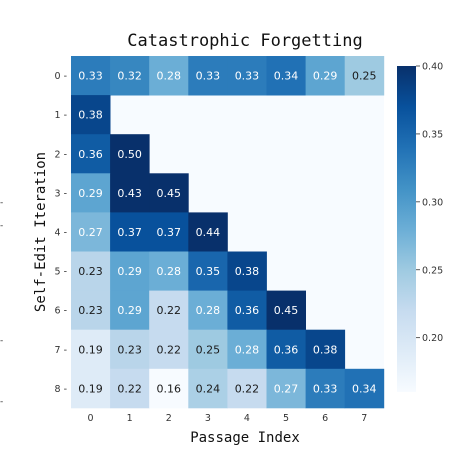 The image size is (465, 473). What do you see at coordinates (247, 418) in the screenshot?
I see `x-tick-label: 4` at bounding box center [247, 418].